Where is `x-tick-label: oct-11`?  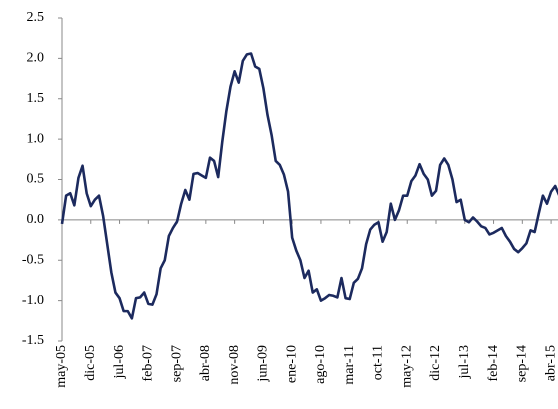 x-tick-label: oct-11 is located at coordinates (378, 362).